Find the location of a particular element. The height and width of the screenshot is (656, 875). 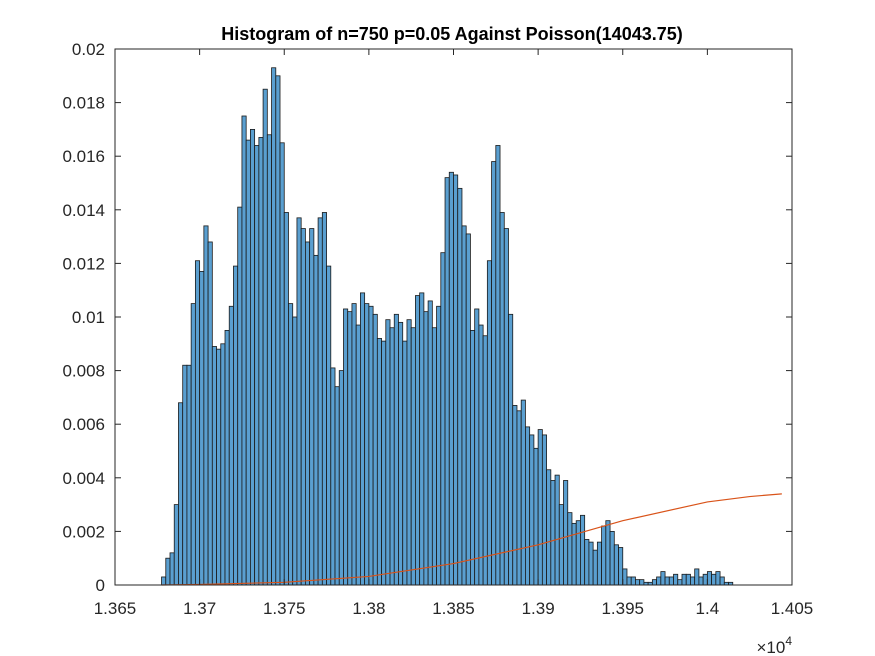

y-tick-label: 0.008 is located at coordinates (83, 371).